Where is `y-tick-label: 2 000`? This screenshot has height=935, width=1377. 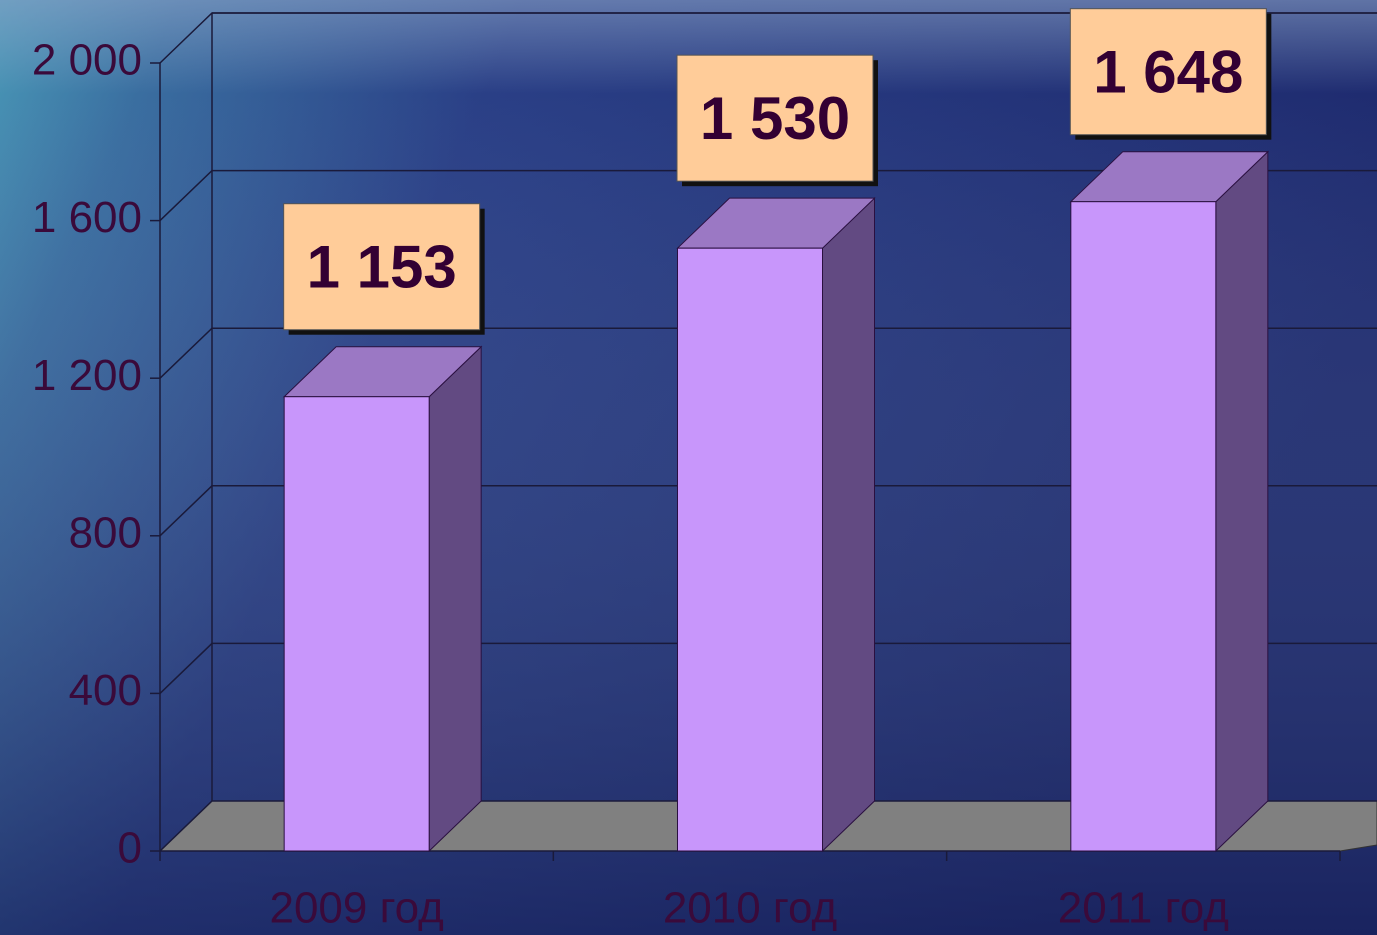
y-tick-label: 2 000 is located at coordinates (87, 60).